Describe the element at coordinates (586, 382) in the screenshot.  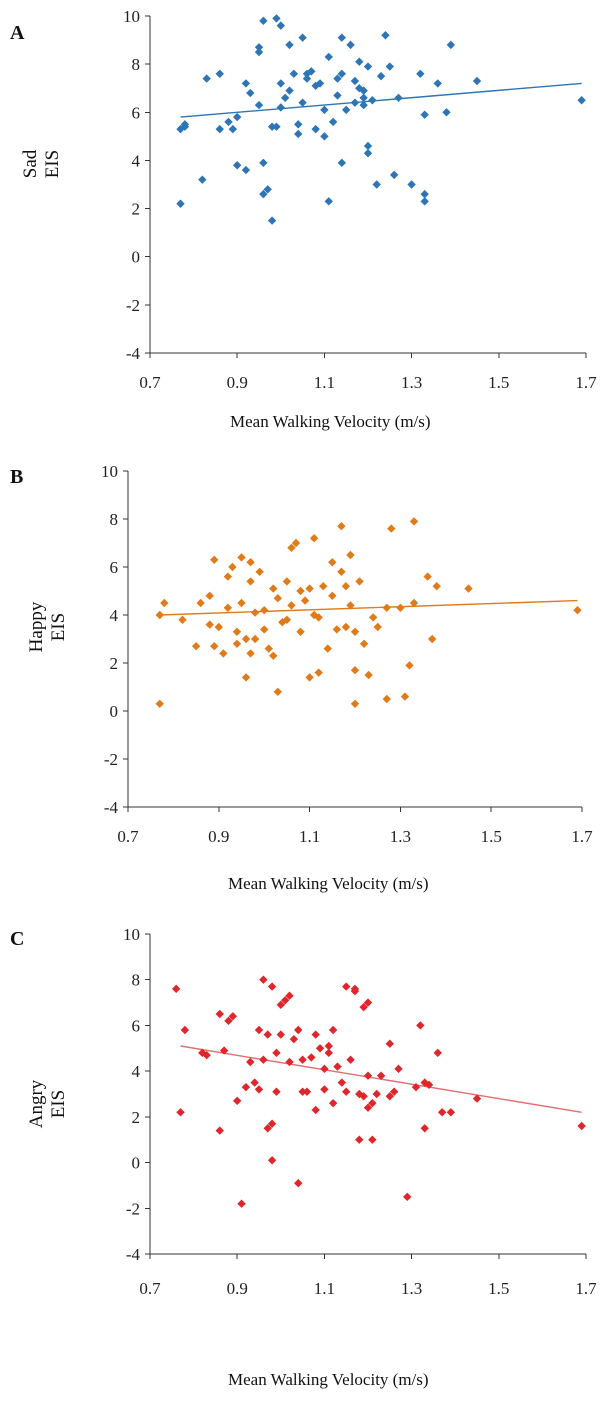
I see `x-tick-label: 1.7` at that location.